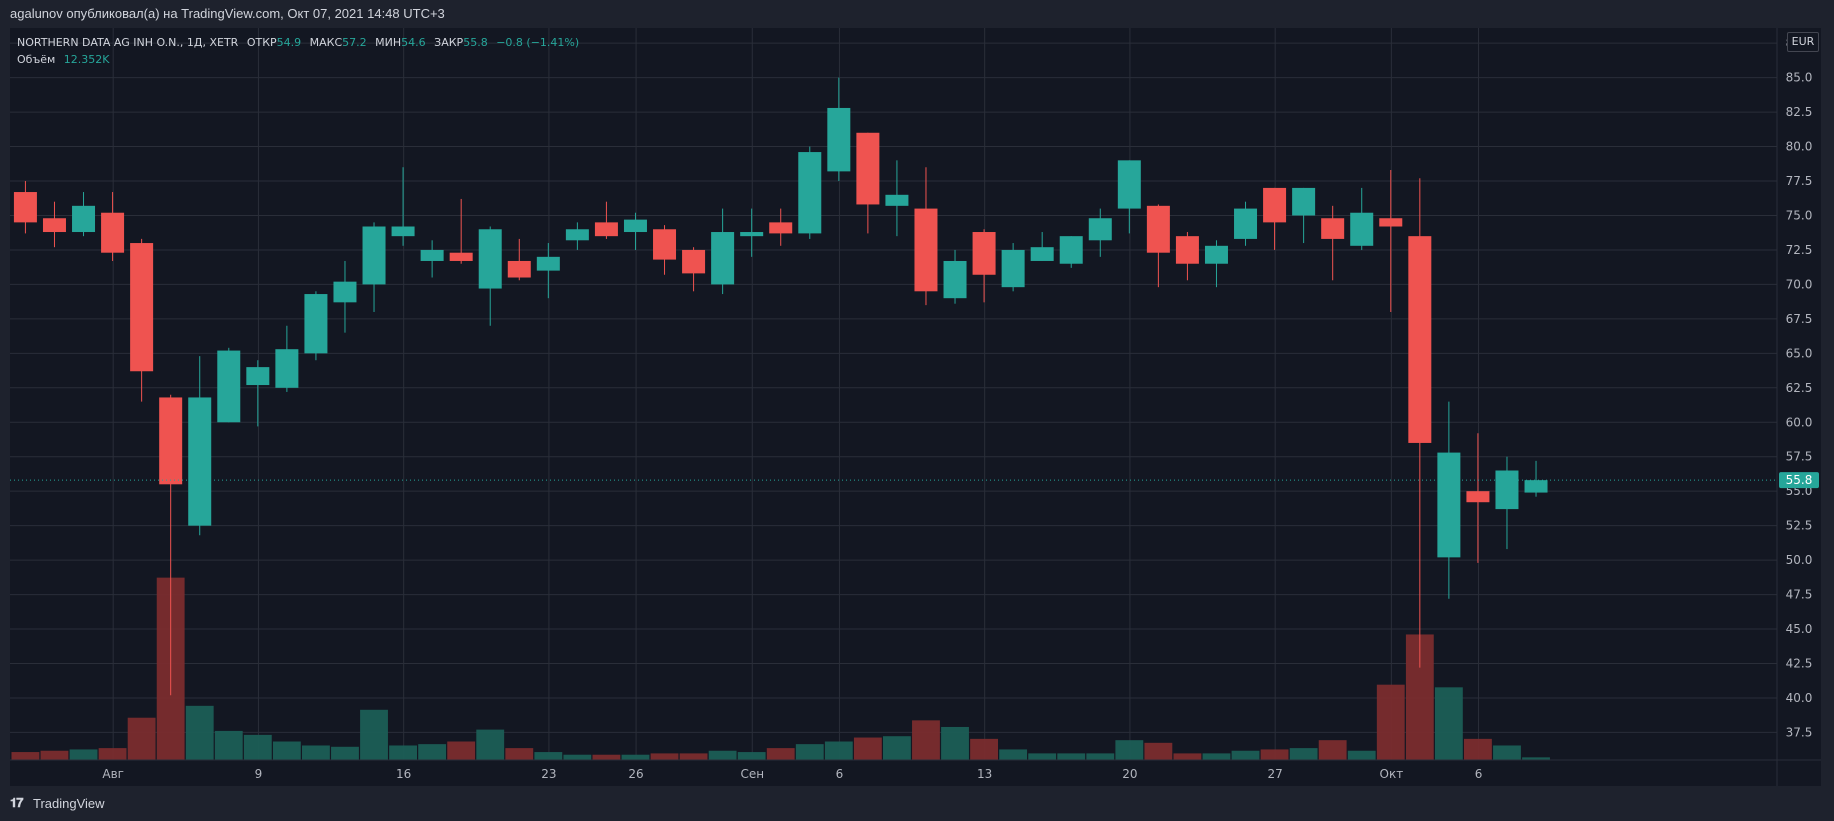 The width and height of the screenshot is (1834, 821). What do you see at coordinates (792, 774) in the screenshot?
I see `x-axis: Авг 9 16 23 26 Сен 6 13 20 27 Окт 6` at bounding box center [792, 774].